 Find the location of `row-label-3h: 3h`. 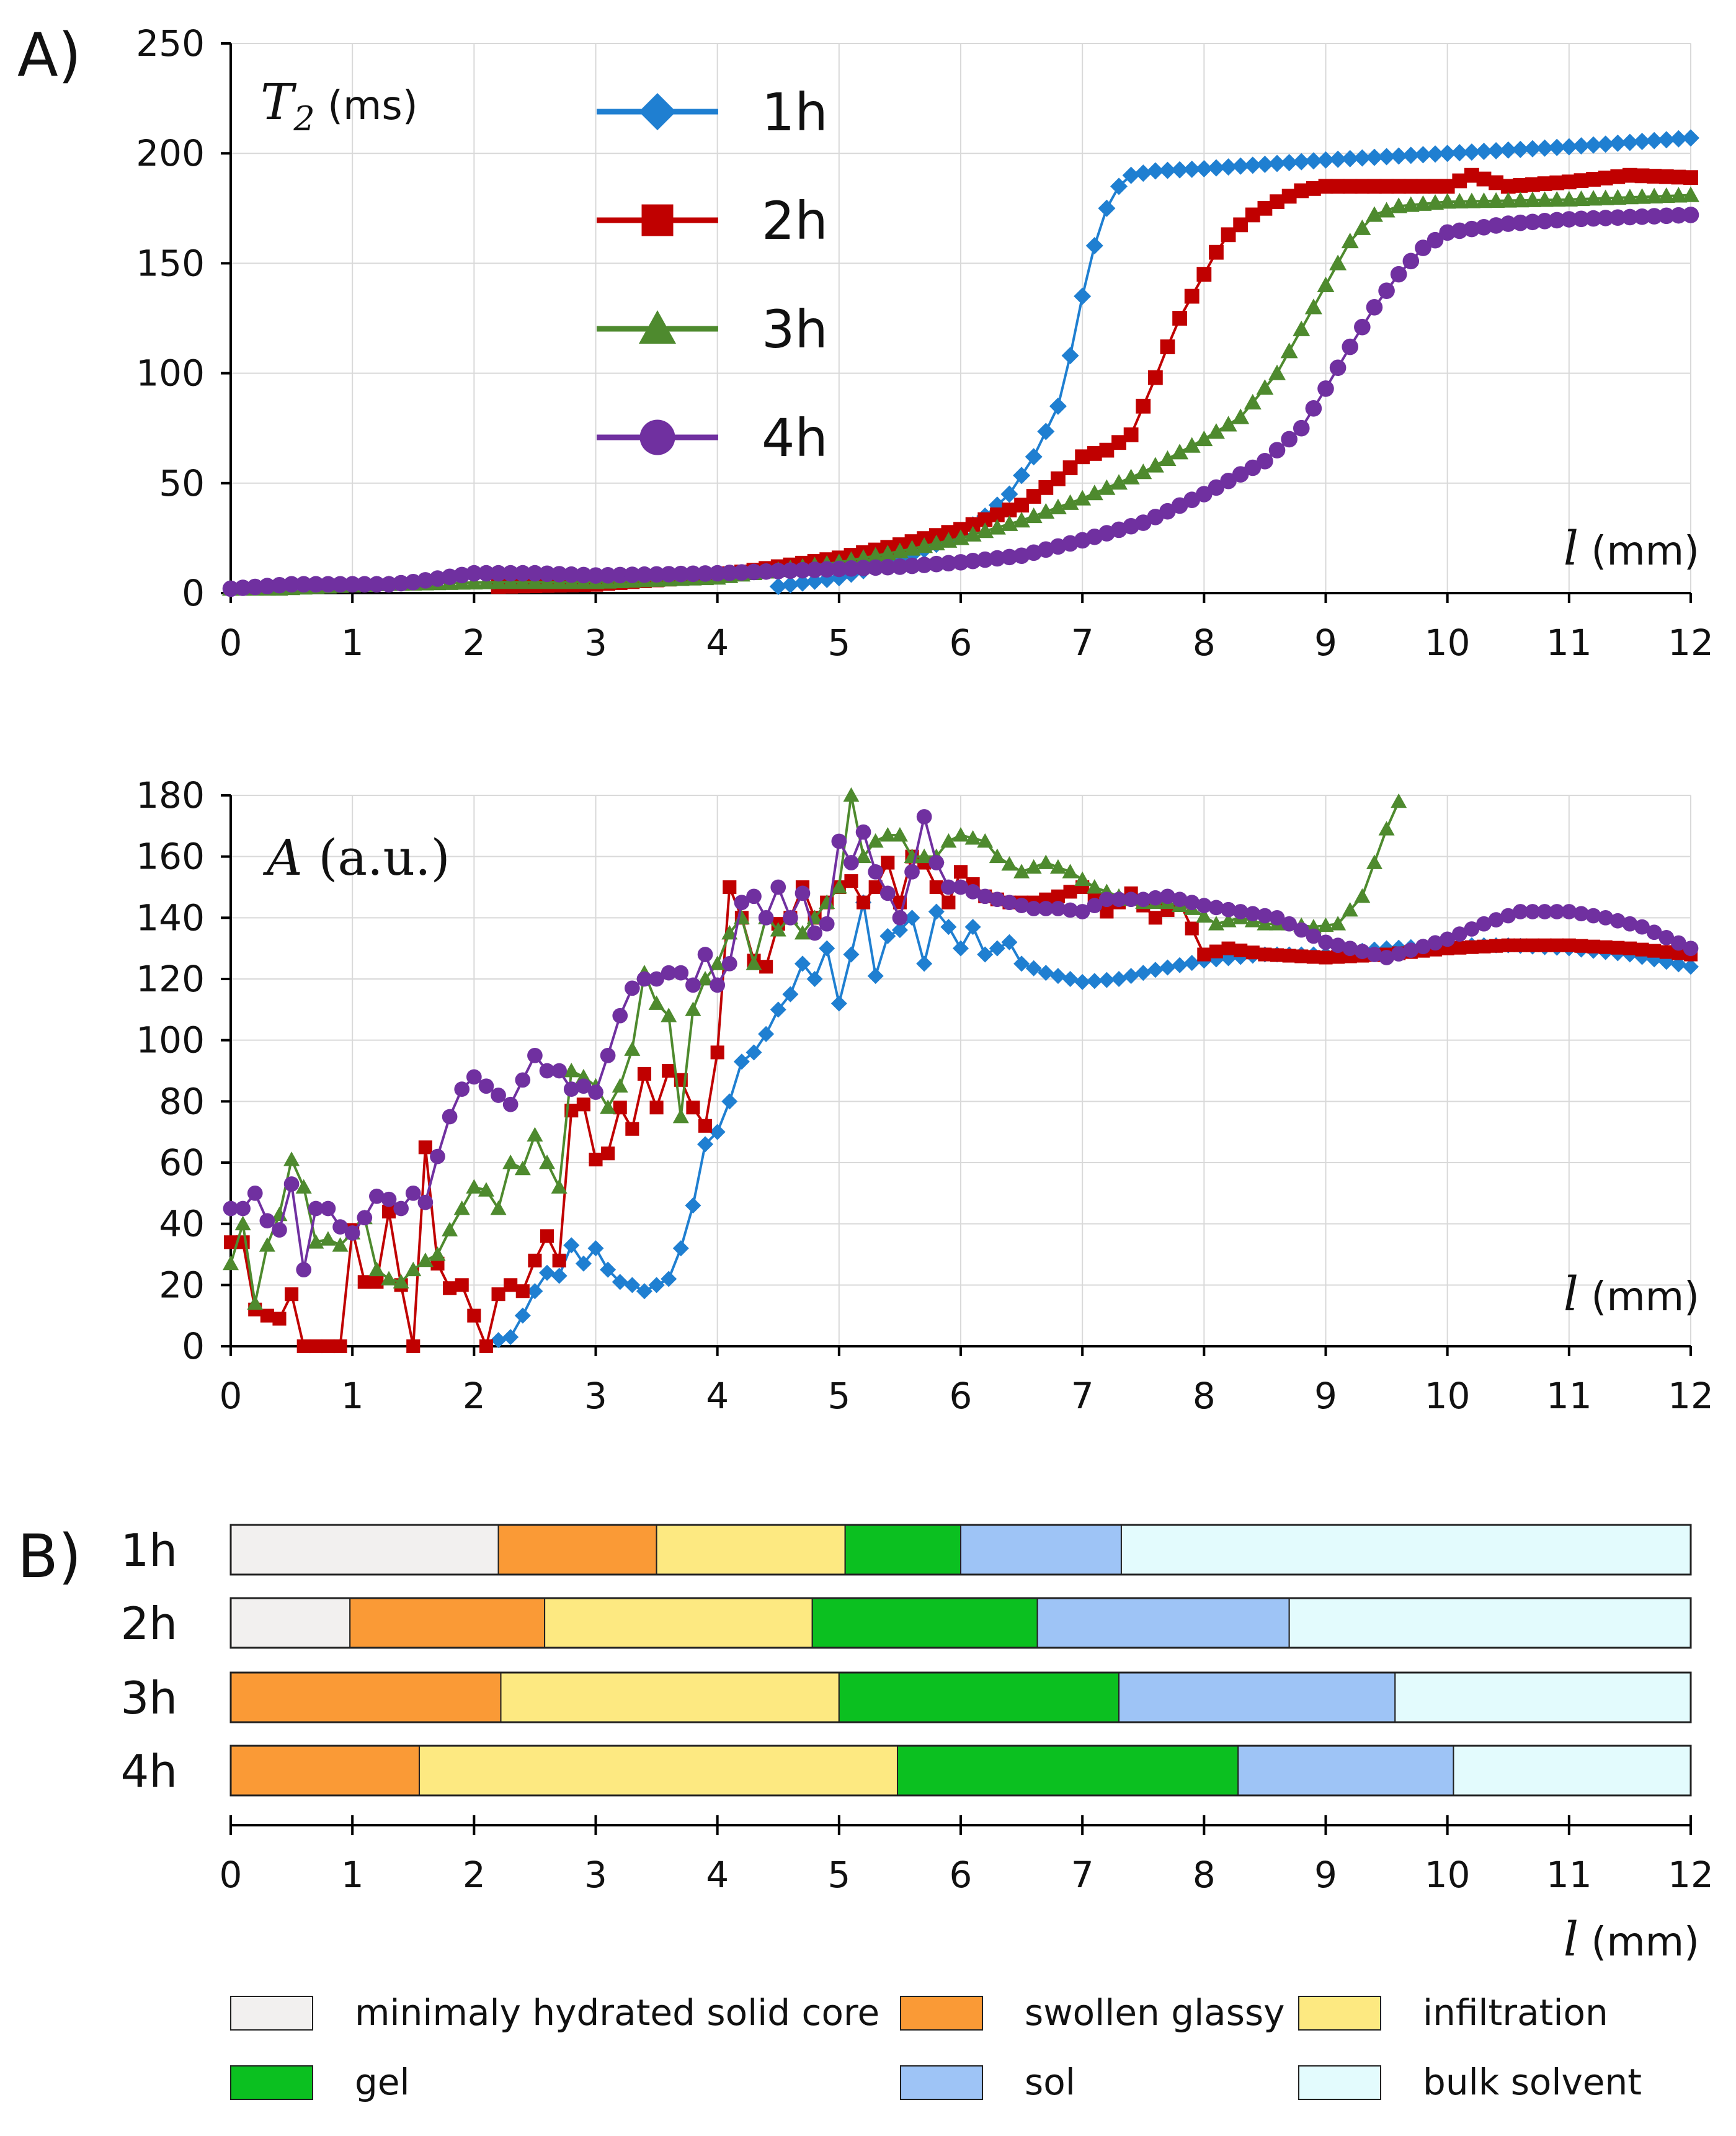

row-label-3h: 3h is located at coordinates (149, 1698).